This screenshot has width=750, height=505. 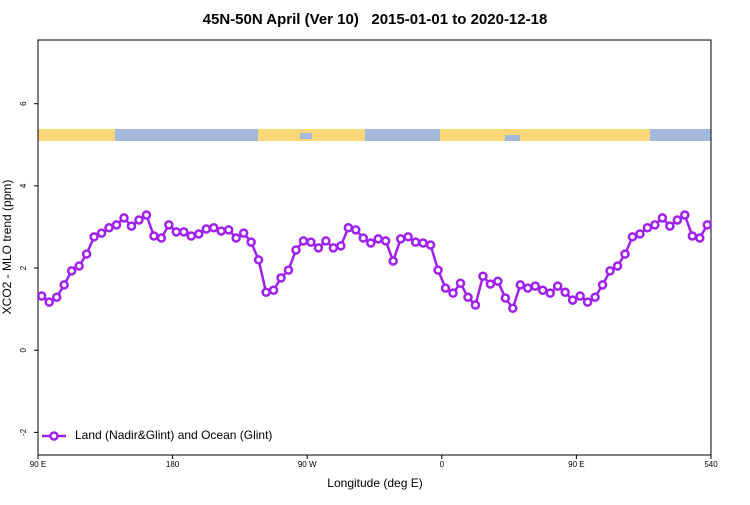 What do you see at coordinates (374, 483) in the screenshot?
I see `x-axis-label: Longitude (deg E)` at bounding box center [374, 483].